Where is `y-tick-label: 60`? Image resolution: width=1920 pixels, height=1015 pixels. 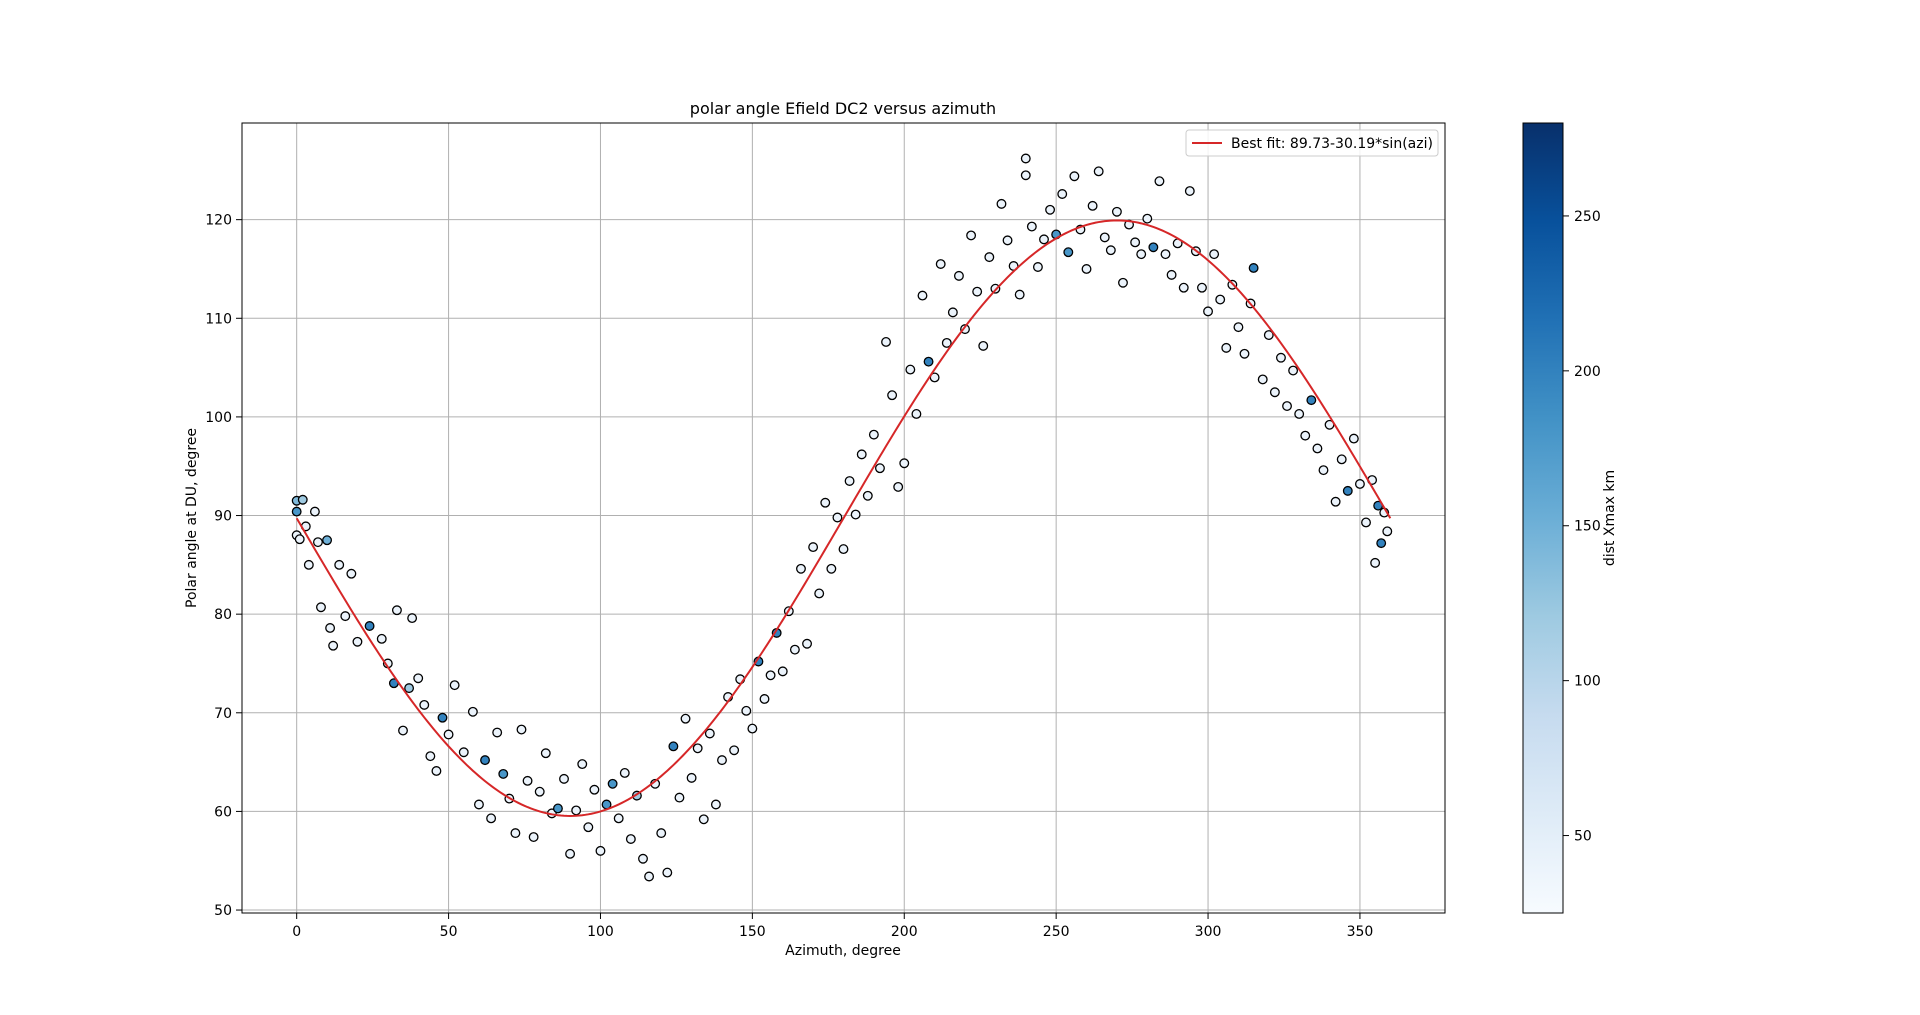 y-tick-label: 60 is located at coordinates (223, 812).